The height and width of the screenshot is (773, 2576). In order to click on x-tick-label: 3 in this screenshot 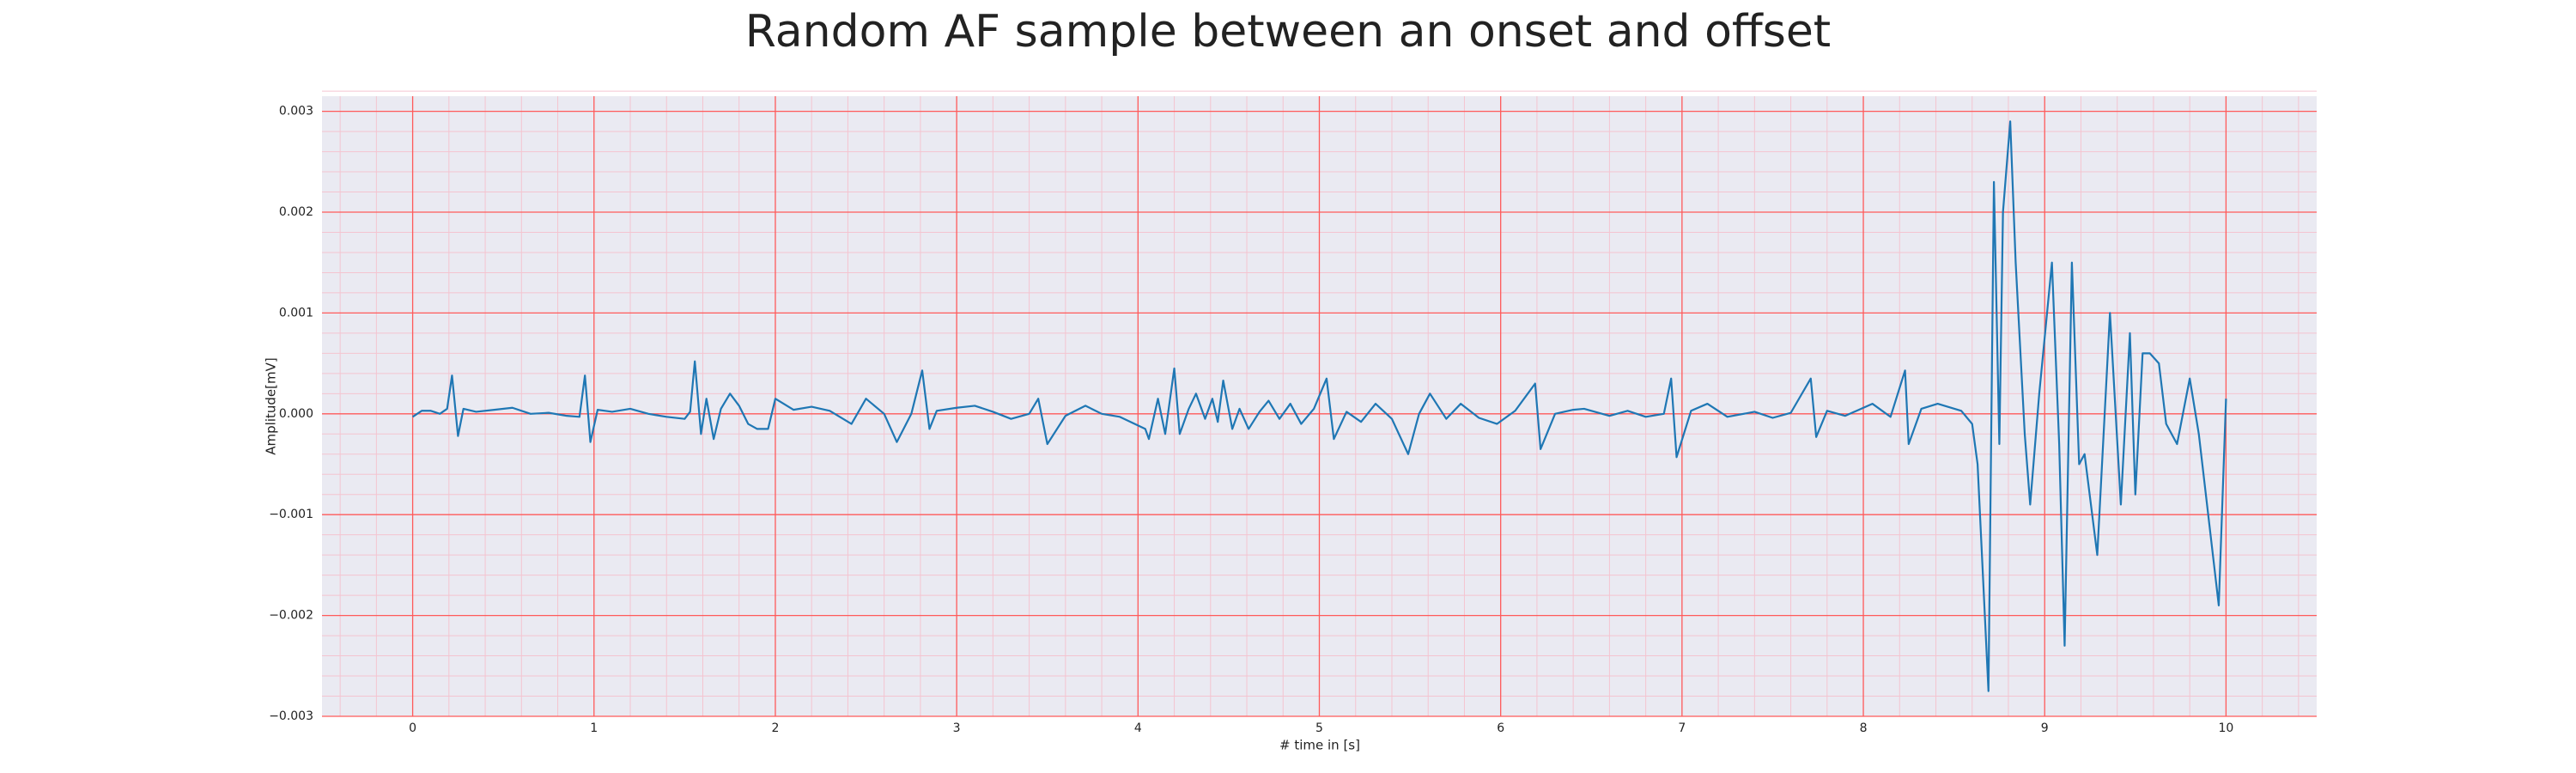, I will do `click(957, 728)`.